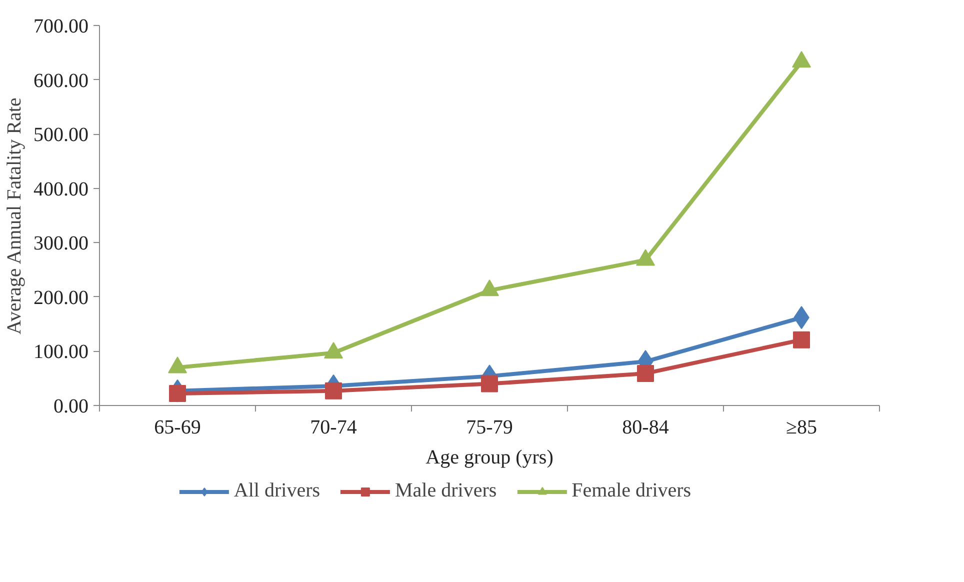 This screenshot has width=964, height=582. Describe the element at coordinates (71, 407) in the screenshot. I see `y-tick-label: 0.00` at that location.